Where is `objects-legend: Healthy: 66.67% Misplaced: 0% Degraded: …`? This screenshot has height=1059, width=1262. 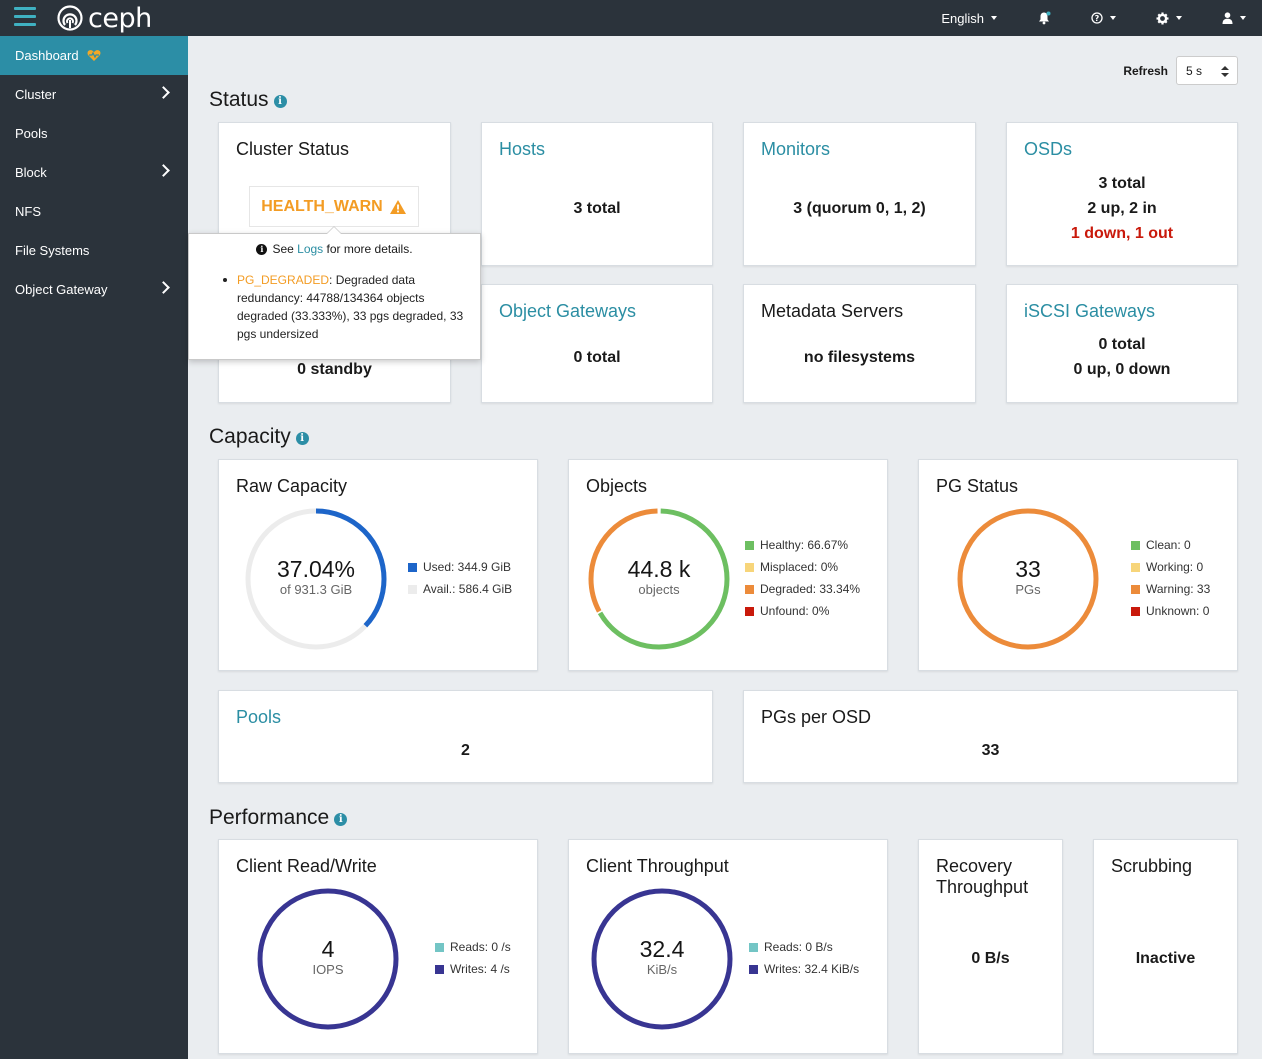
objects-legend: Healthy: 66.67% Misplaced: 0% Degraded: … is located at coordinates (802, 578).